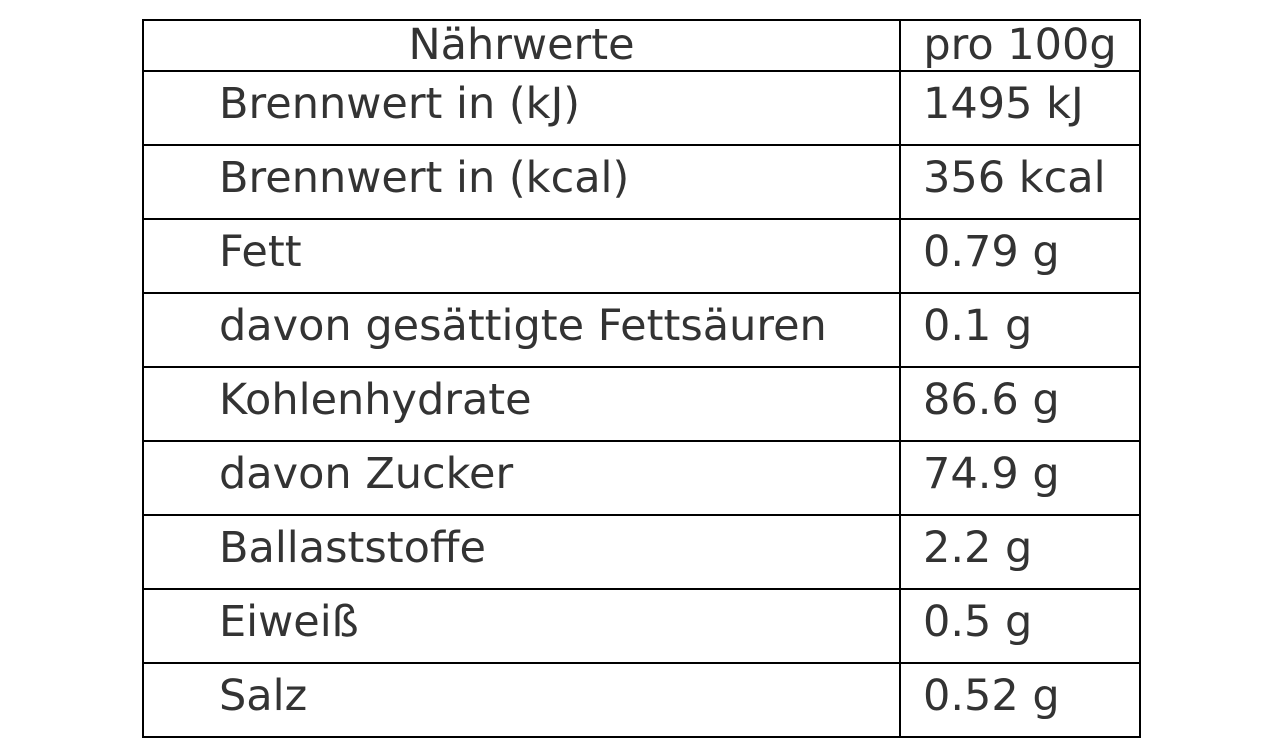 This screenshot has height=755, width=1280. What do you see at coordinates (1020, 404) in the screenshot?
I see `value-cell: 86.6 g` at bounding box center [1020, 404].